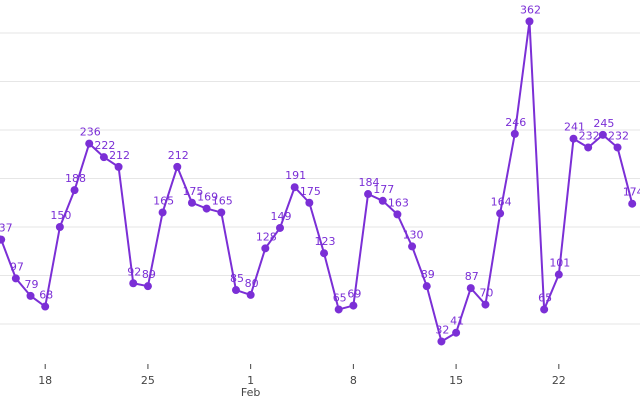 The image size is (640, 400). I want to click on data-label: 85, so click(237, 278).